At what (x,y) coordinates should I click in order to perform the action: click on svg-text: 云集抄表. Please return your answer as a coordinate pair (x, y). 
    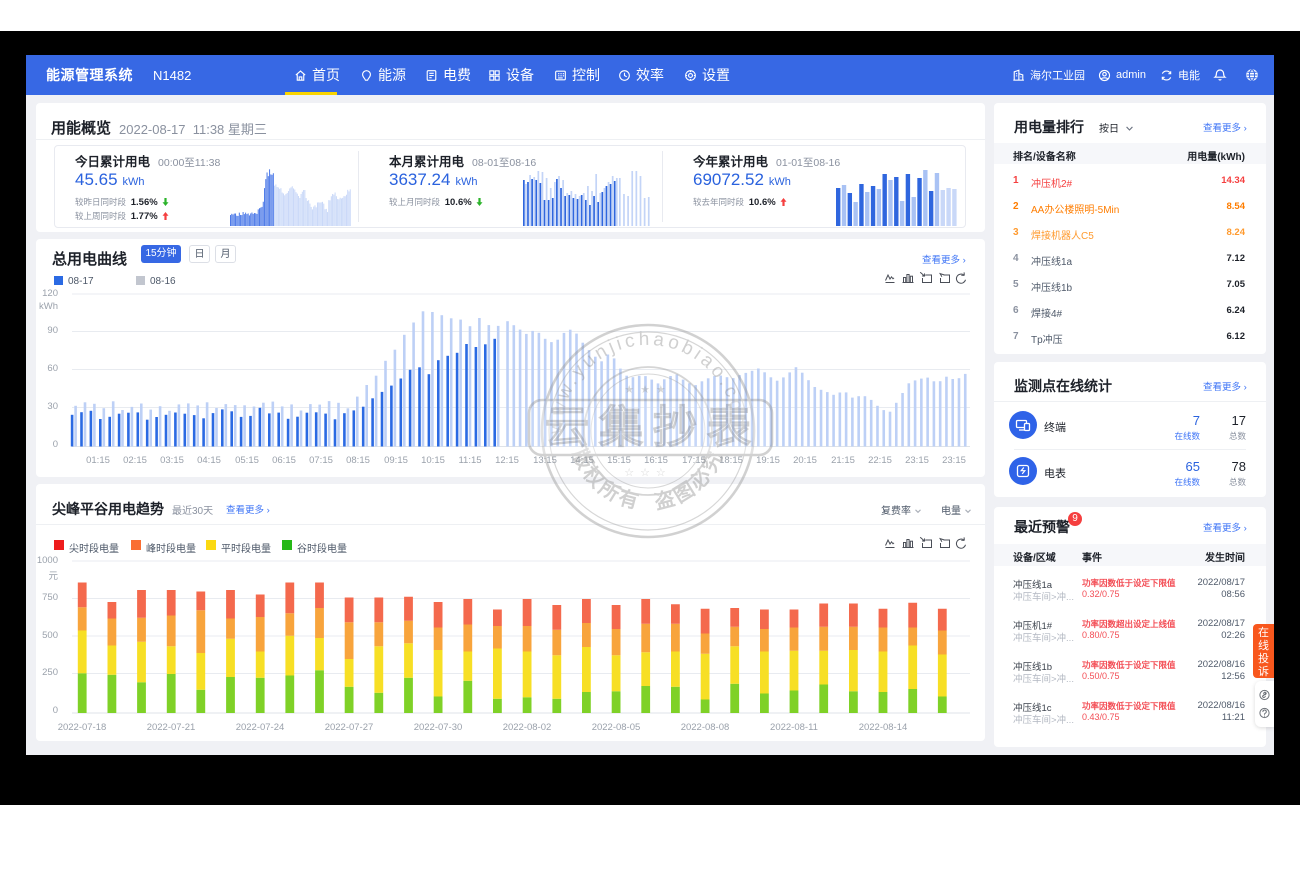
    Looking at the image, I should click on (653, 427).